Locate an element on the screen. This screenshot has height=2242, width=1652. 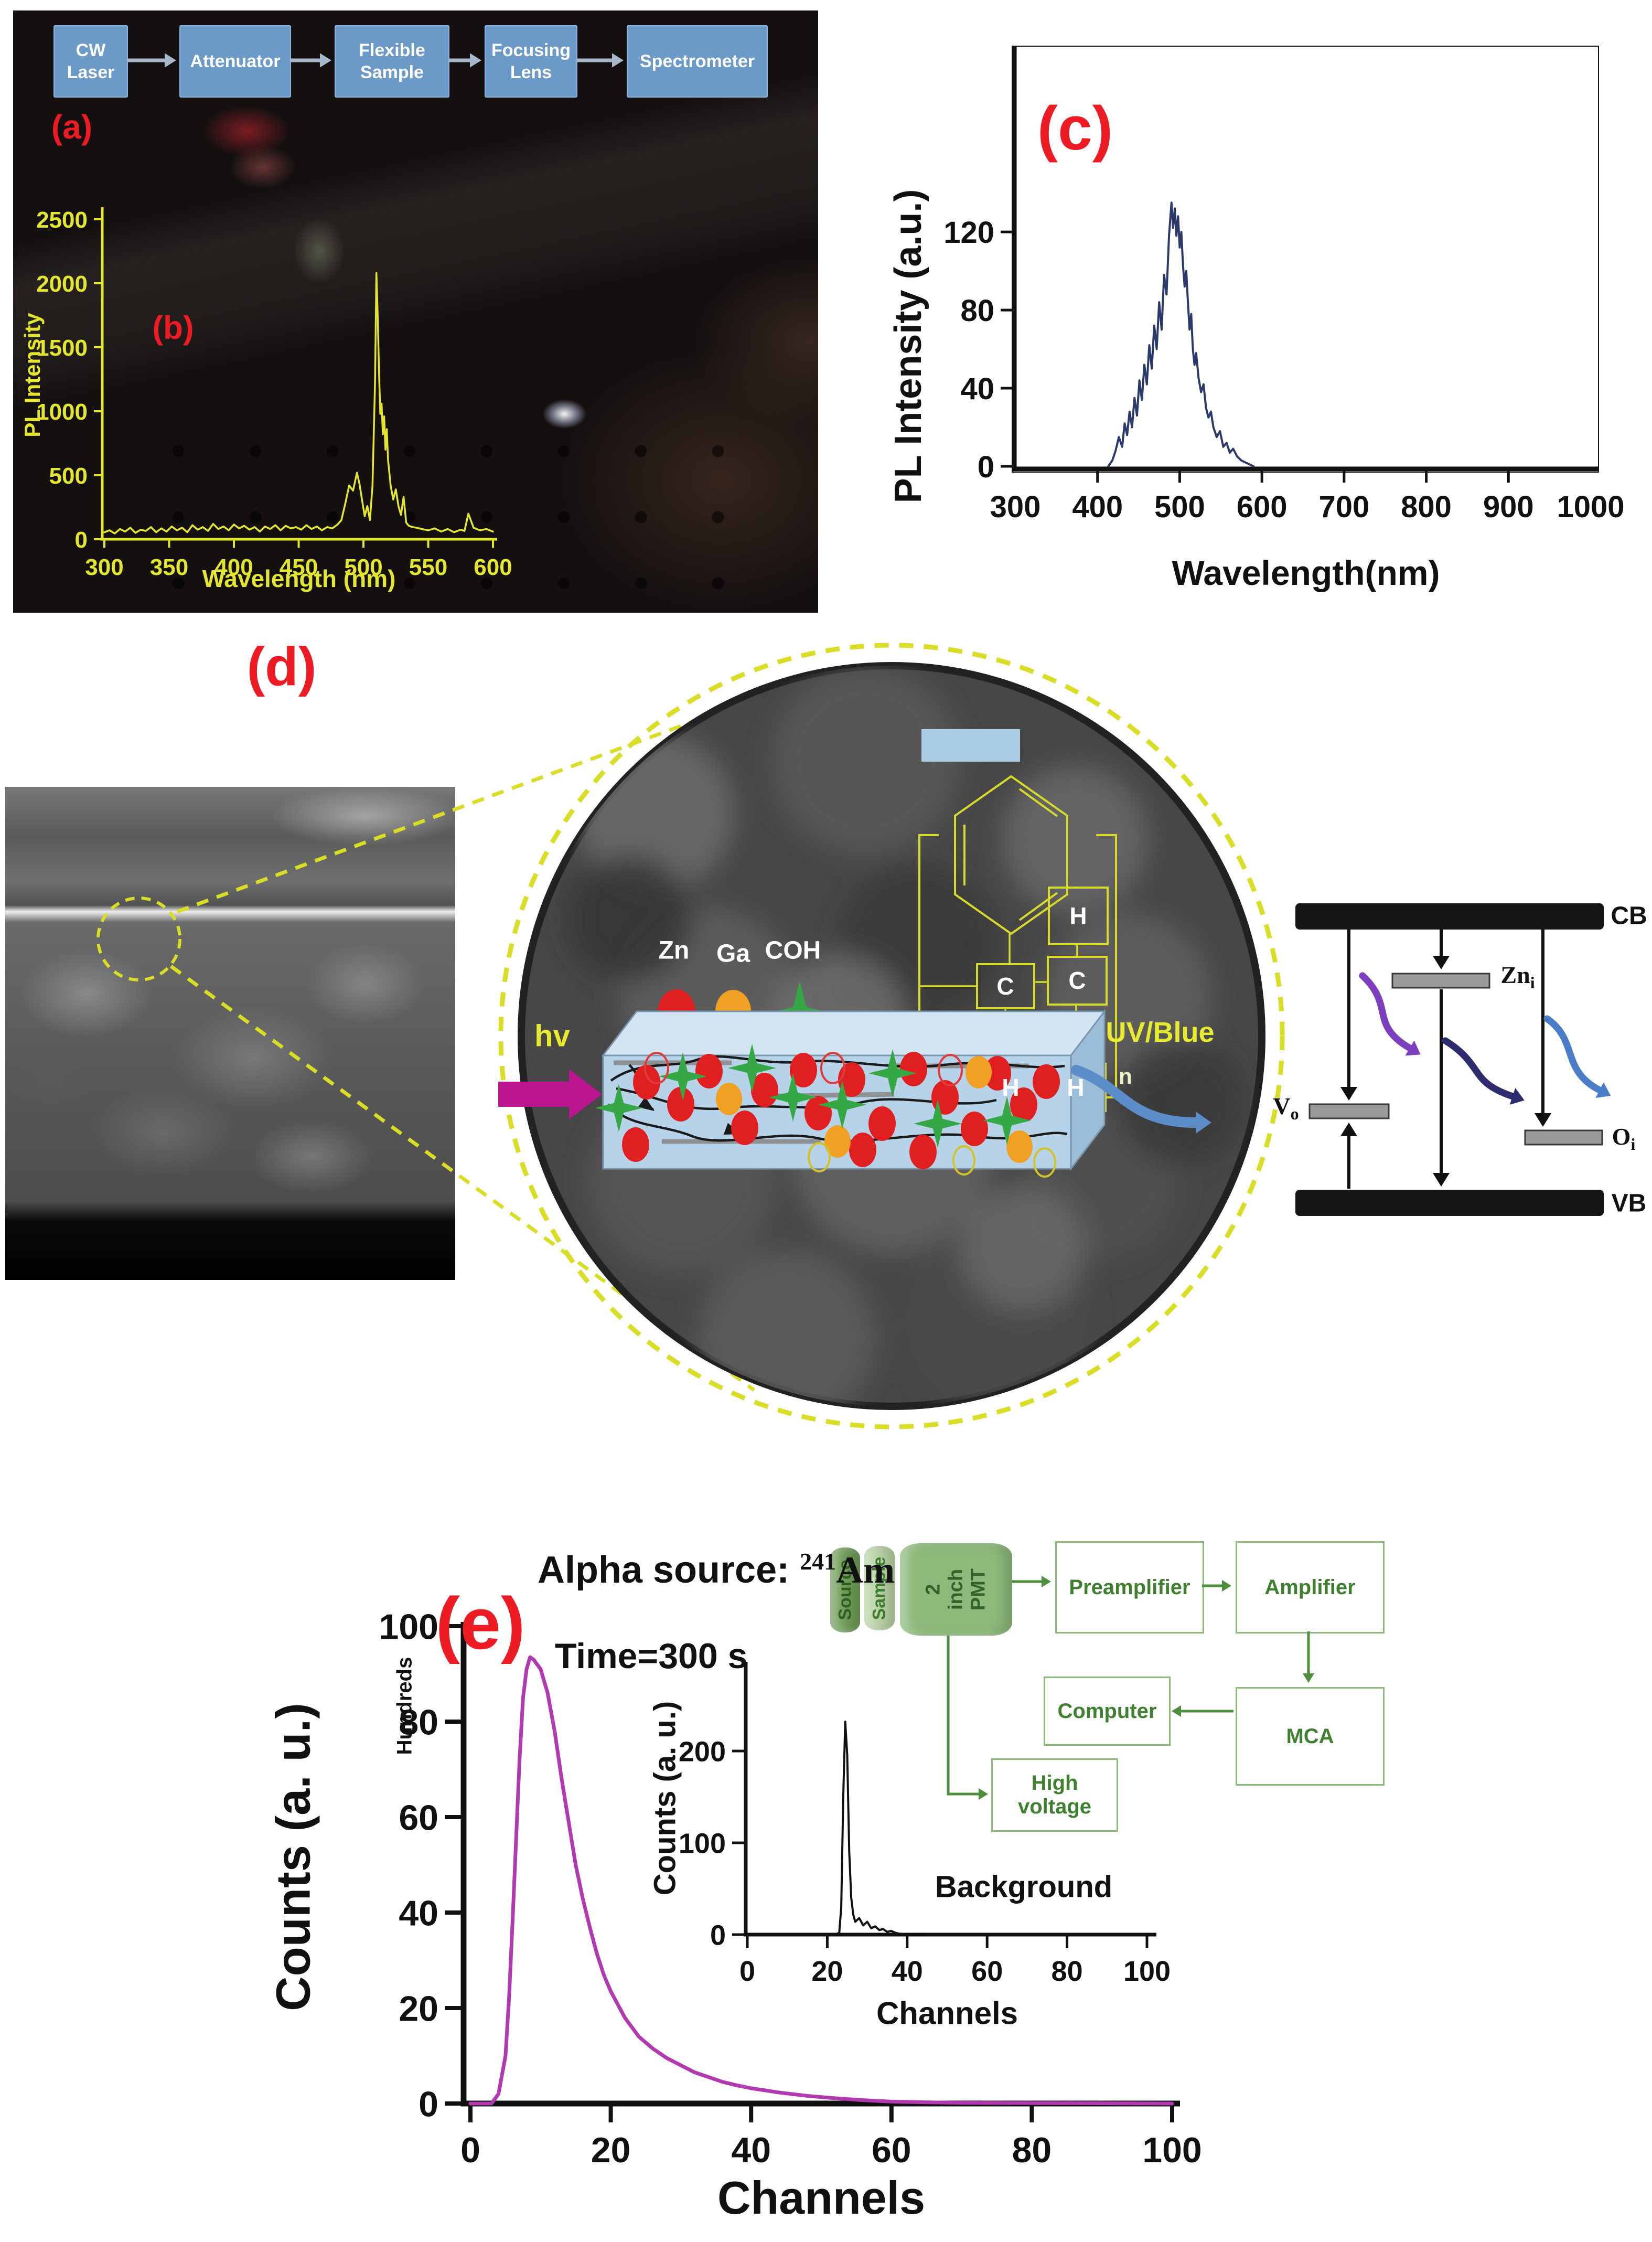
flow-box-flexible-sample: Flexible Sample is located at coordinates (392, 61).